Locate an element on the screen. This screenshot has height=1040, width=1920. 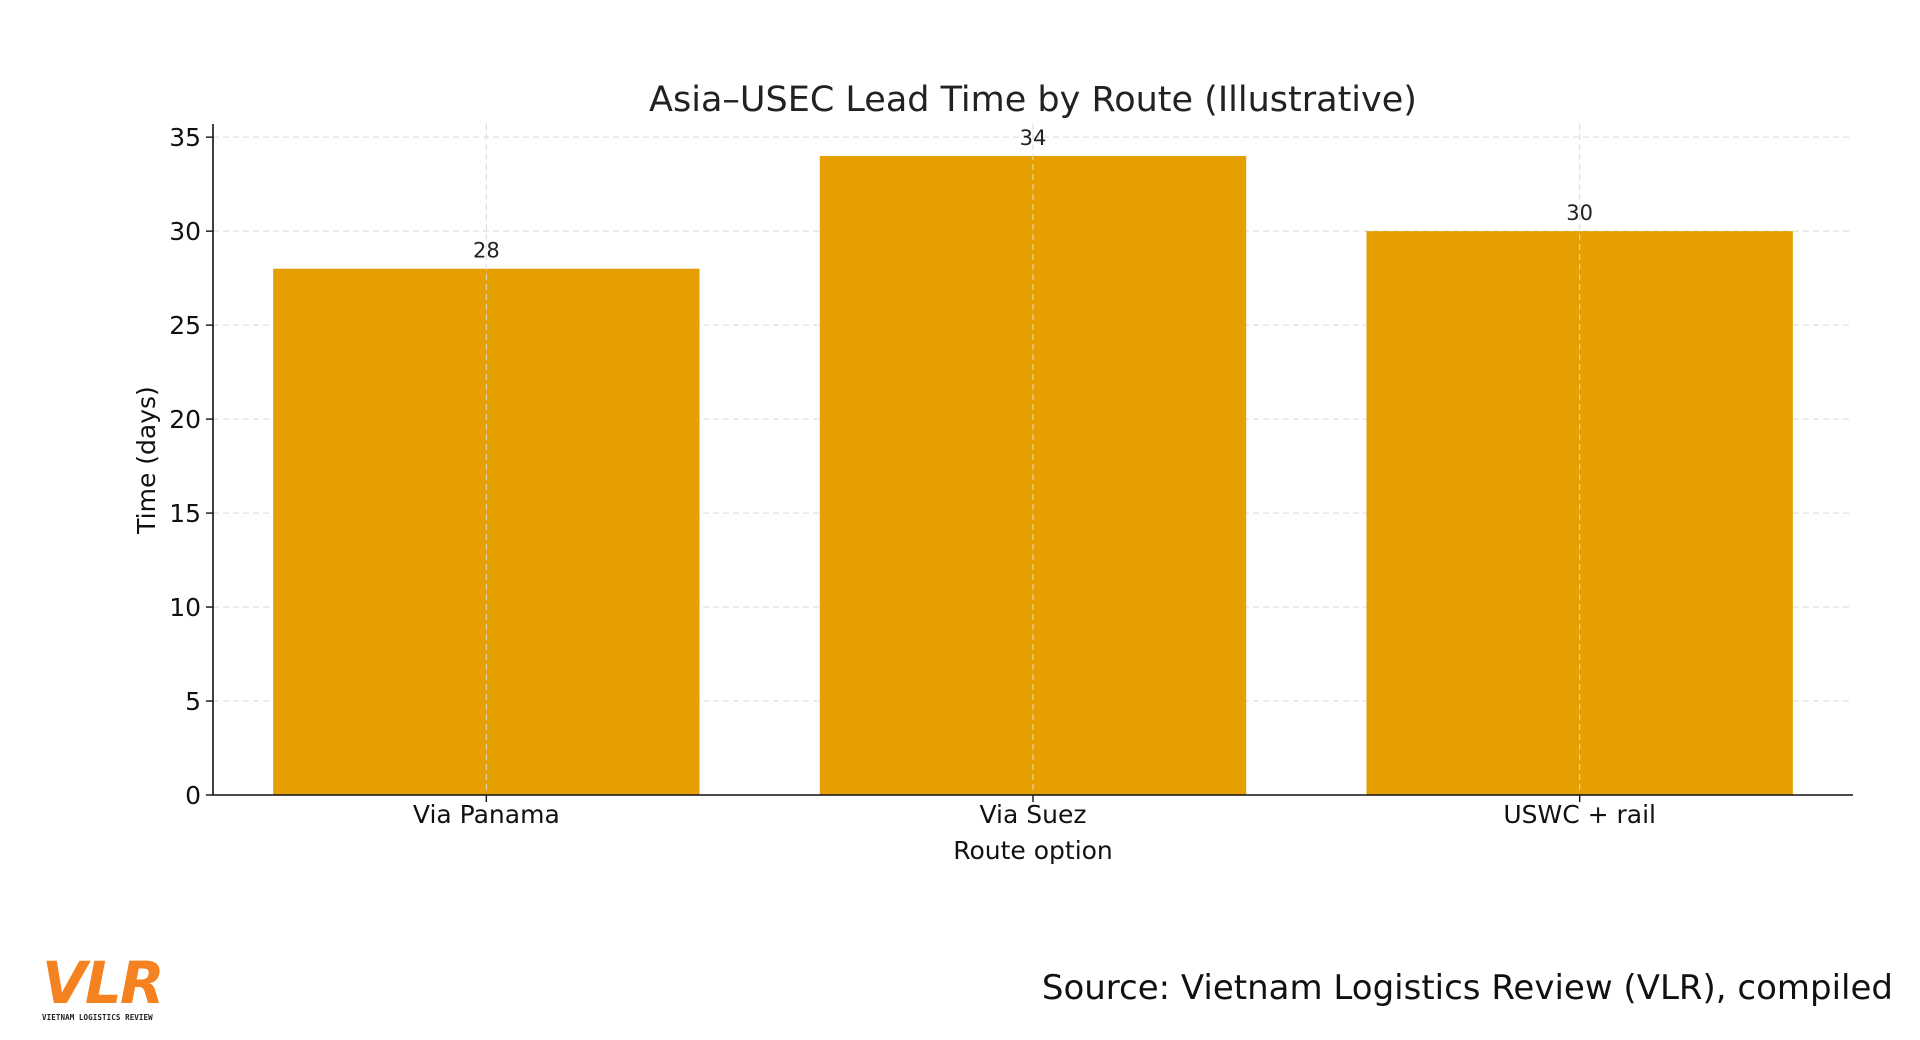
y-axis-label: Time (days) is located at coordinates (146, 460).